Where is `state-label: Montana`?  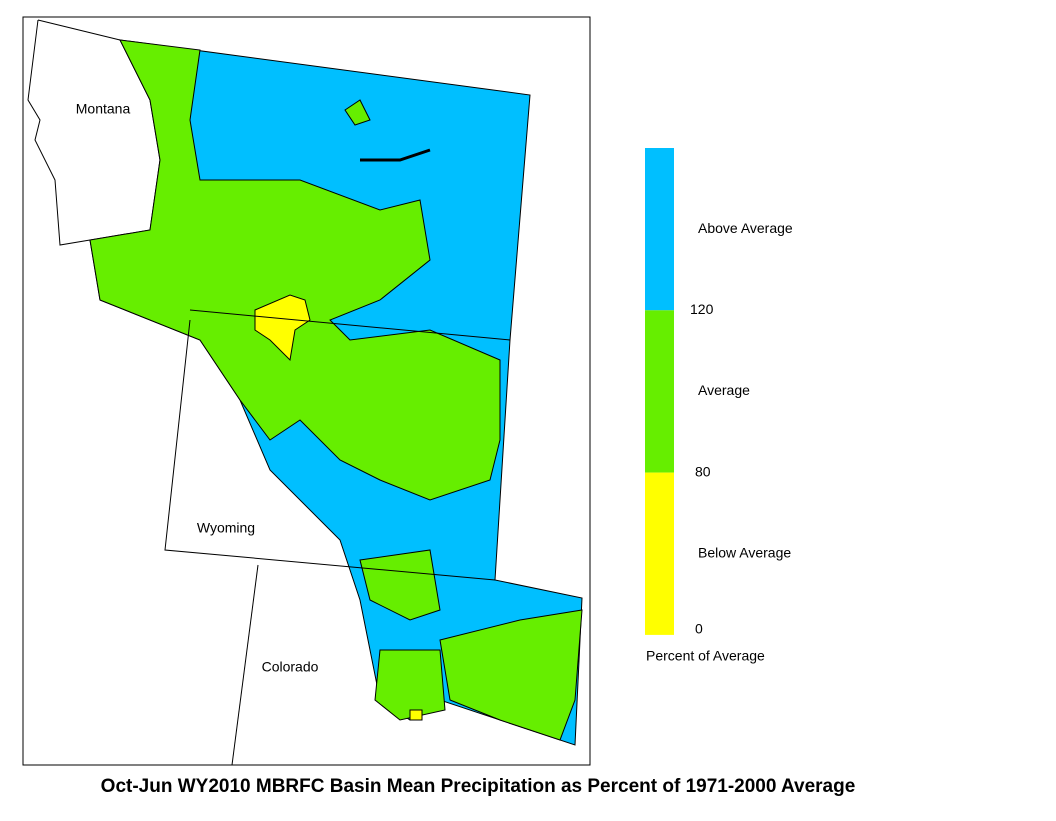 state-label: Montana is located at coordinates (103, 109).